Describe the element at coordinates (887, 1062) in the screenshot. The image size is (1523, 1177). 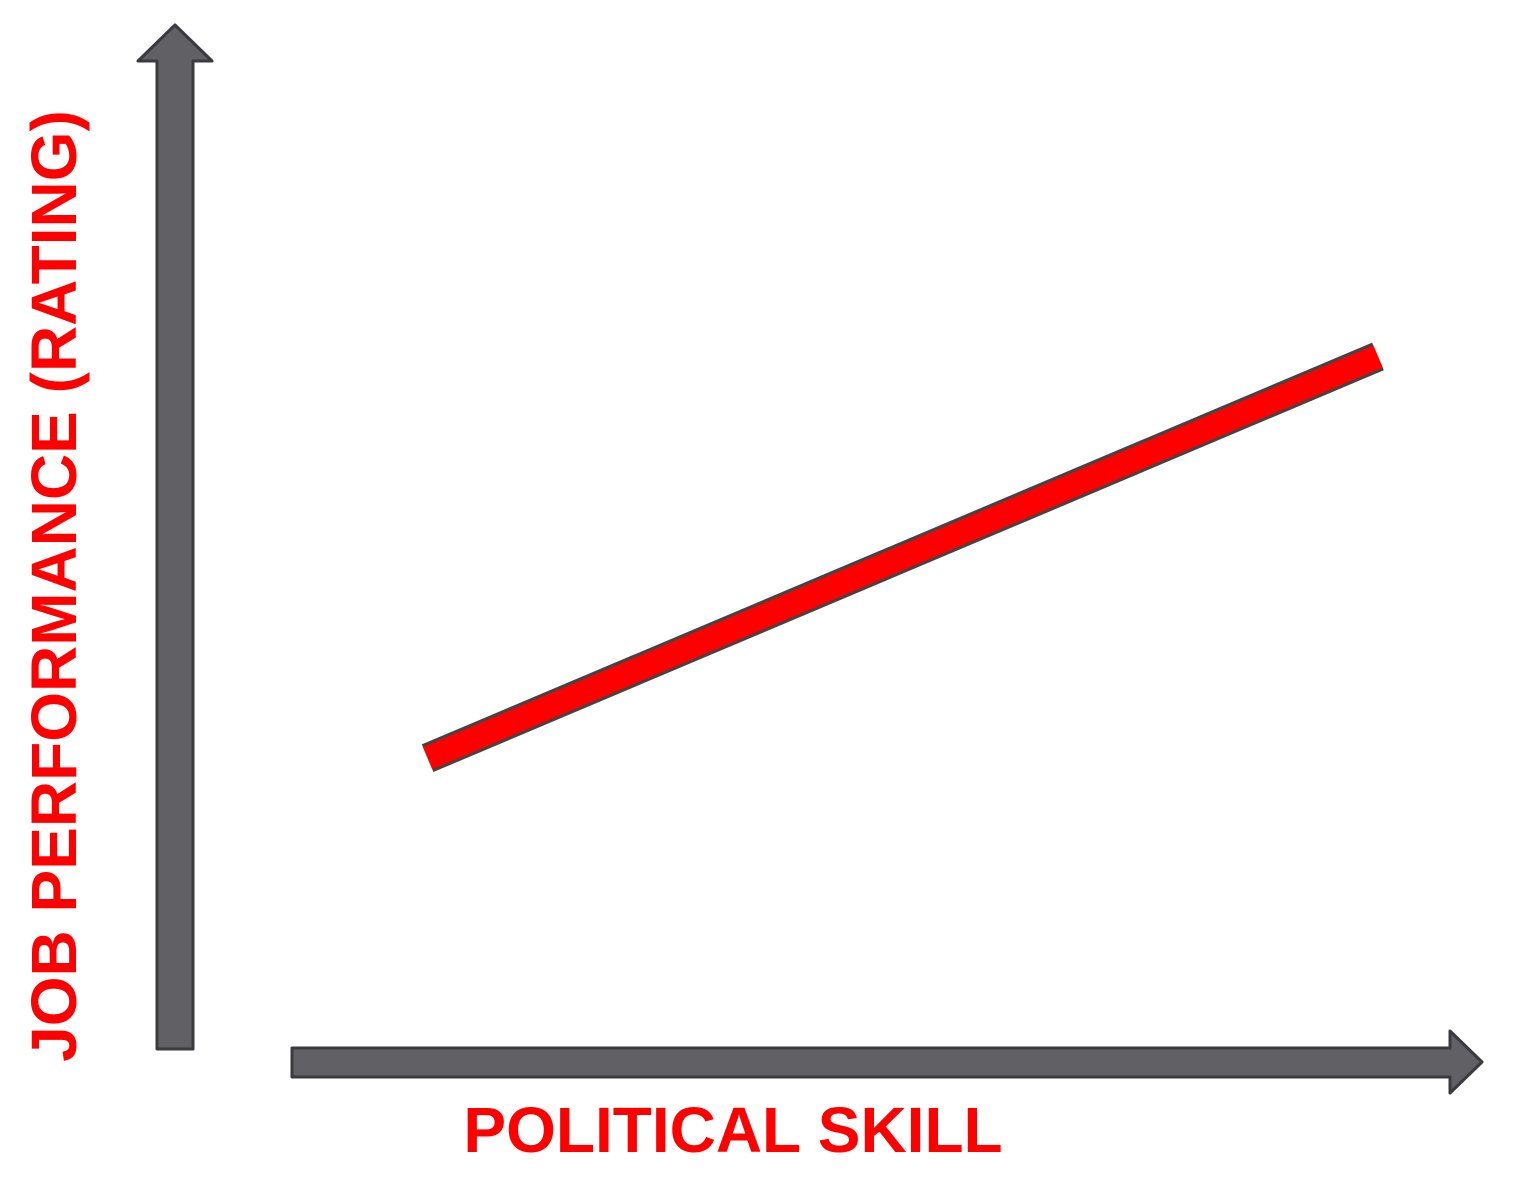
I see `x-axis-arrow` at that location.